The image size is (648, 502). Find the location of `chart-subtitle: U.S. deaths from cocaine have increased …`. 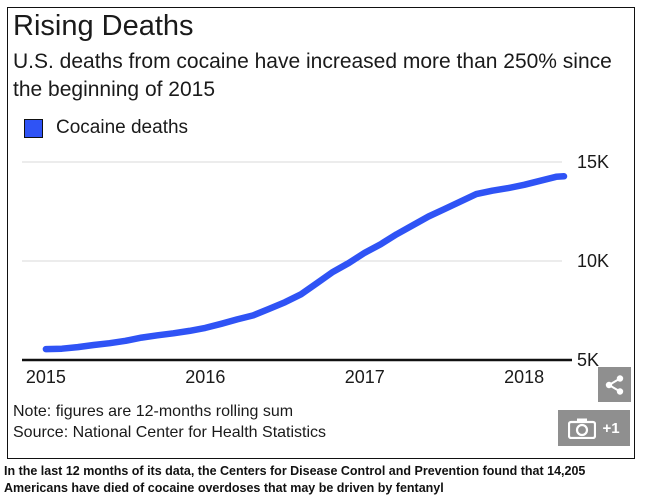

chart-subtitle: U.S. deaths from cocaine have increased … is located at coordinates (312, 75).